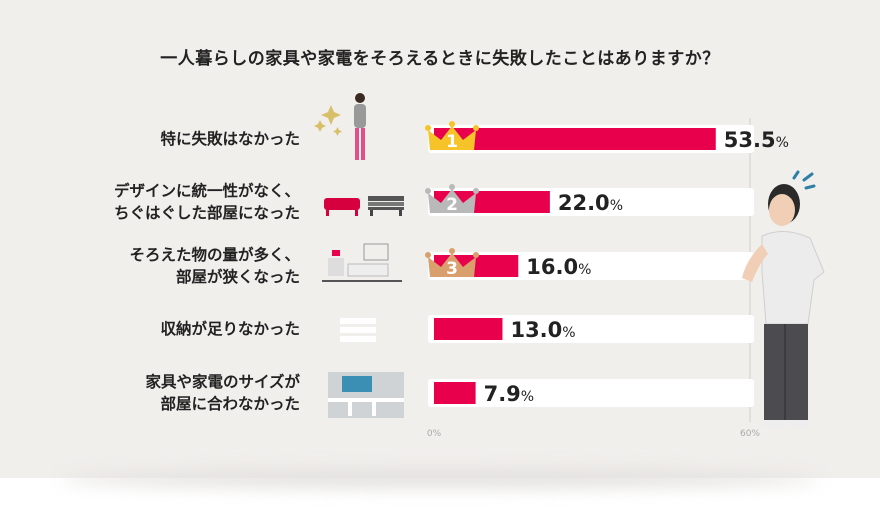  I want to click on kitchen-illustration, so click(366, 395).